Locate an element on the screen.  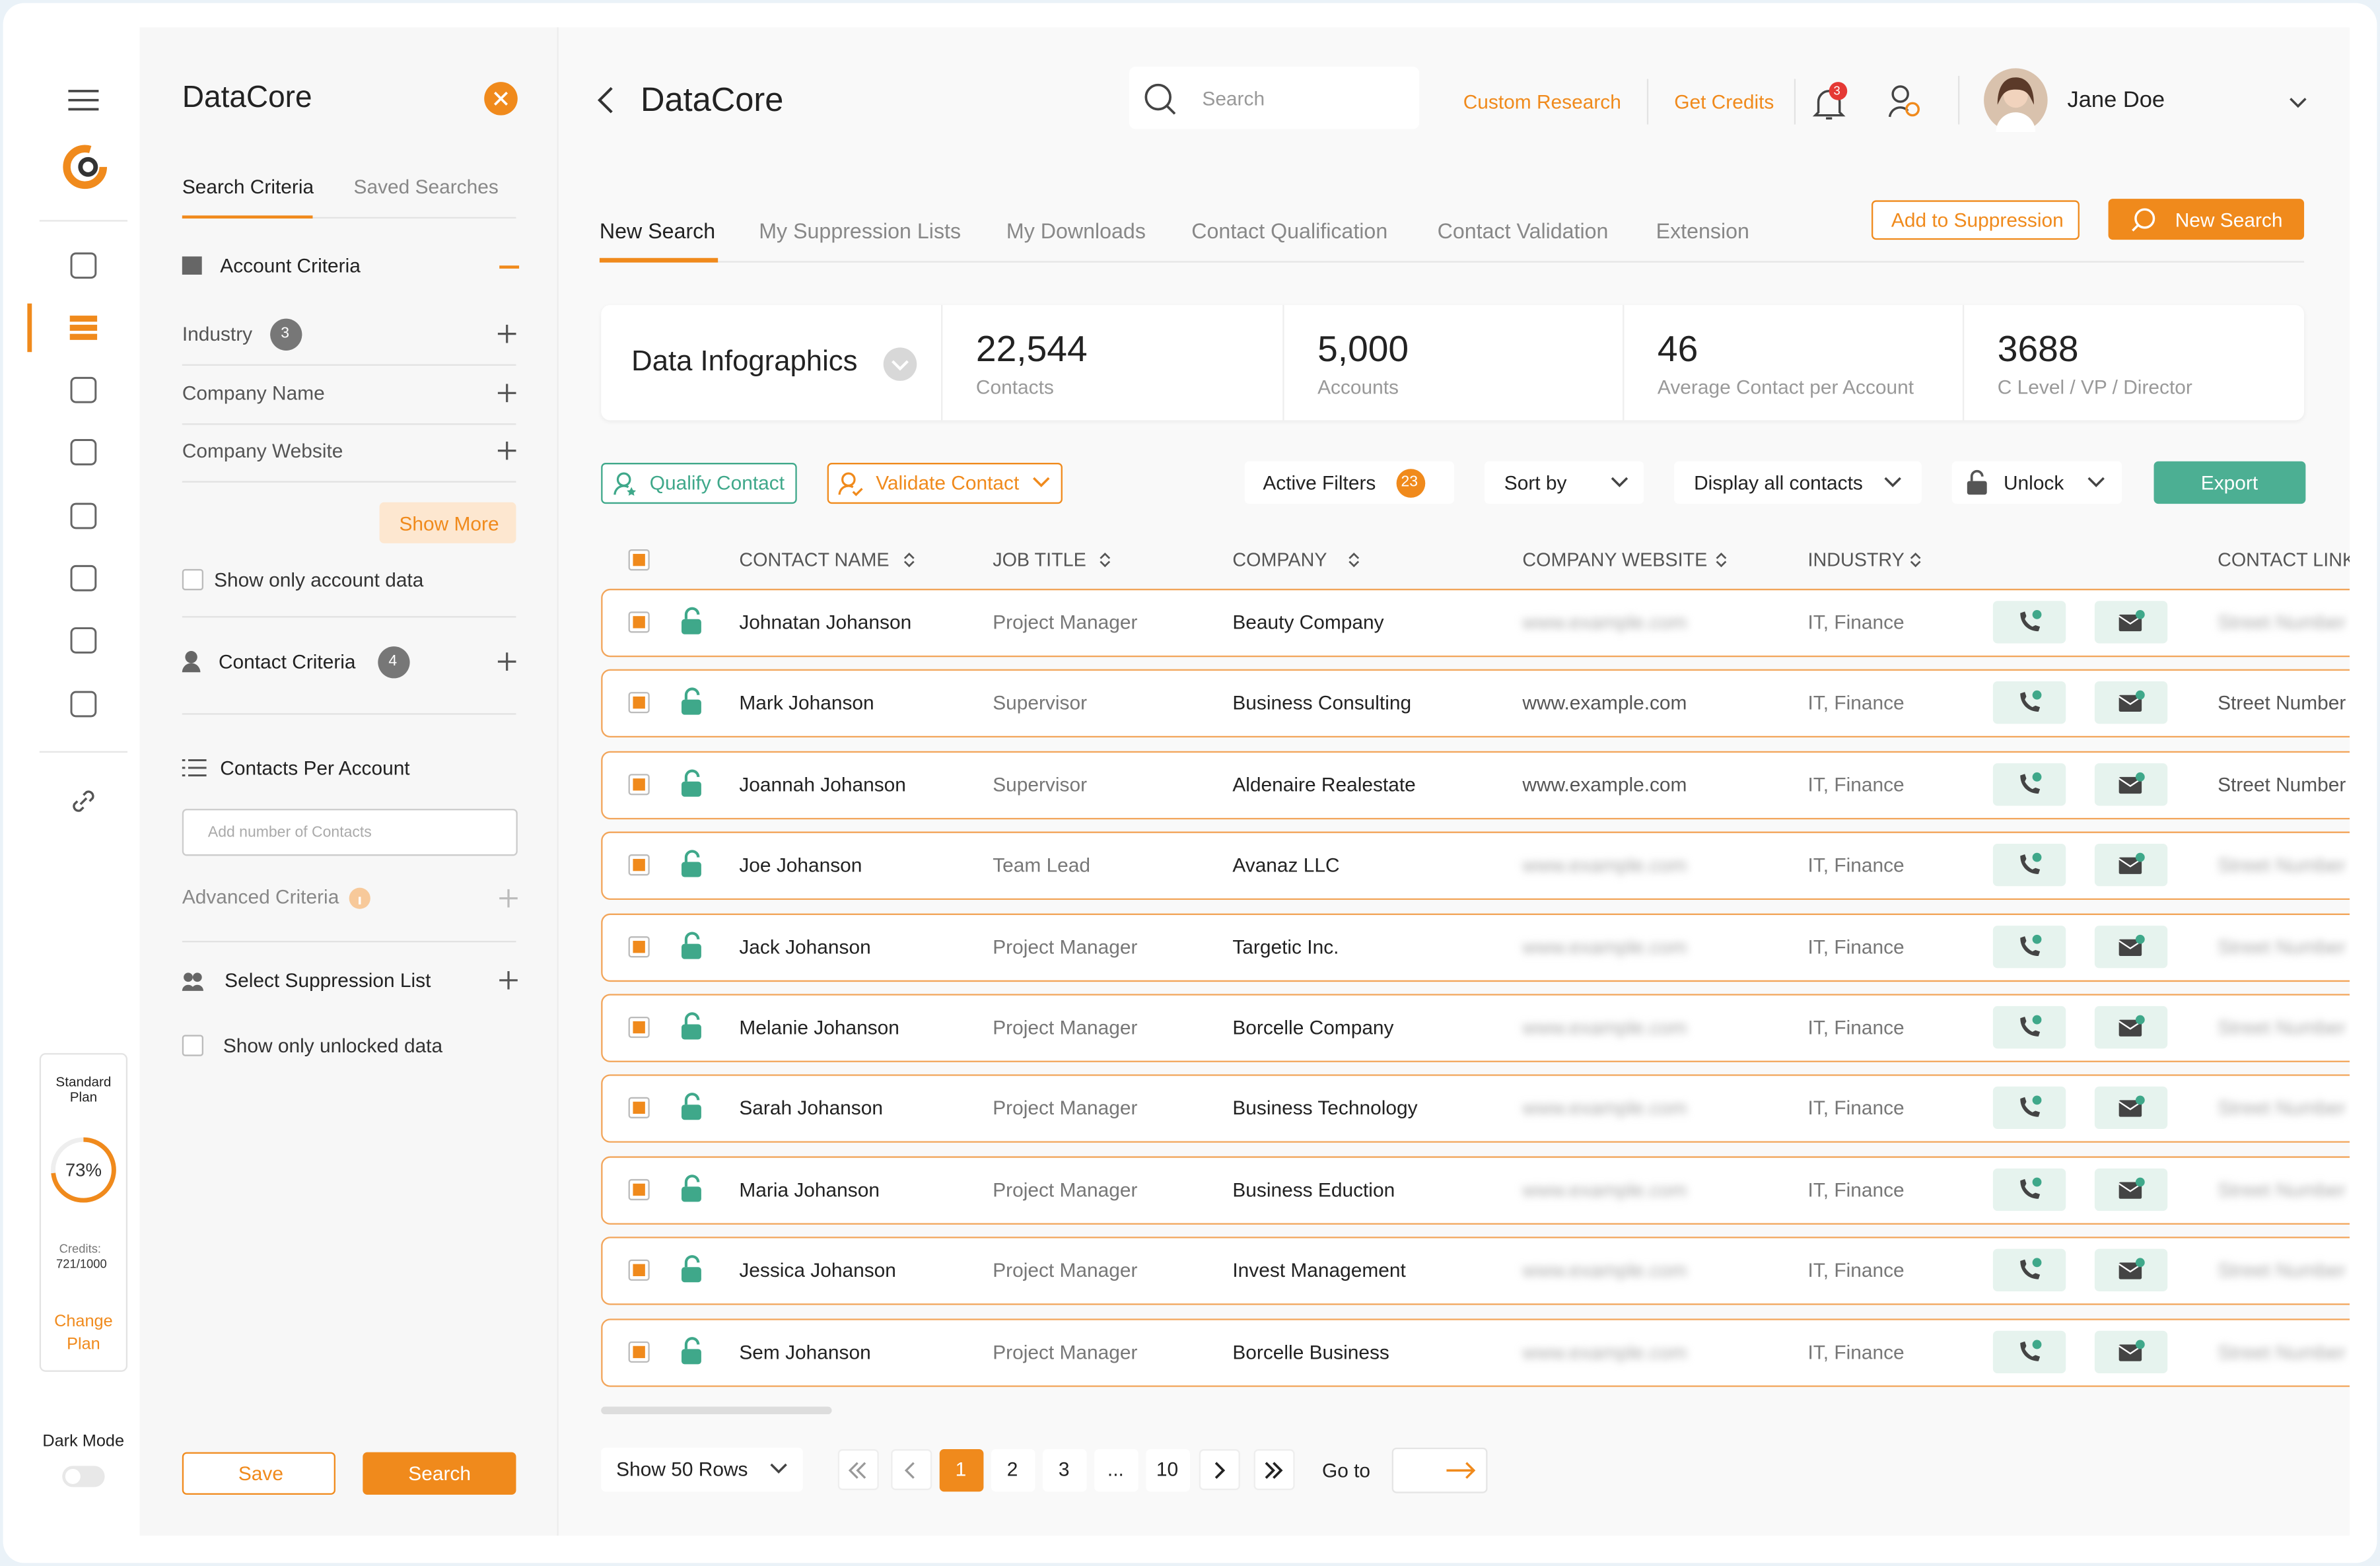
show-more-text: Show More is located at coordinates (449, 523).